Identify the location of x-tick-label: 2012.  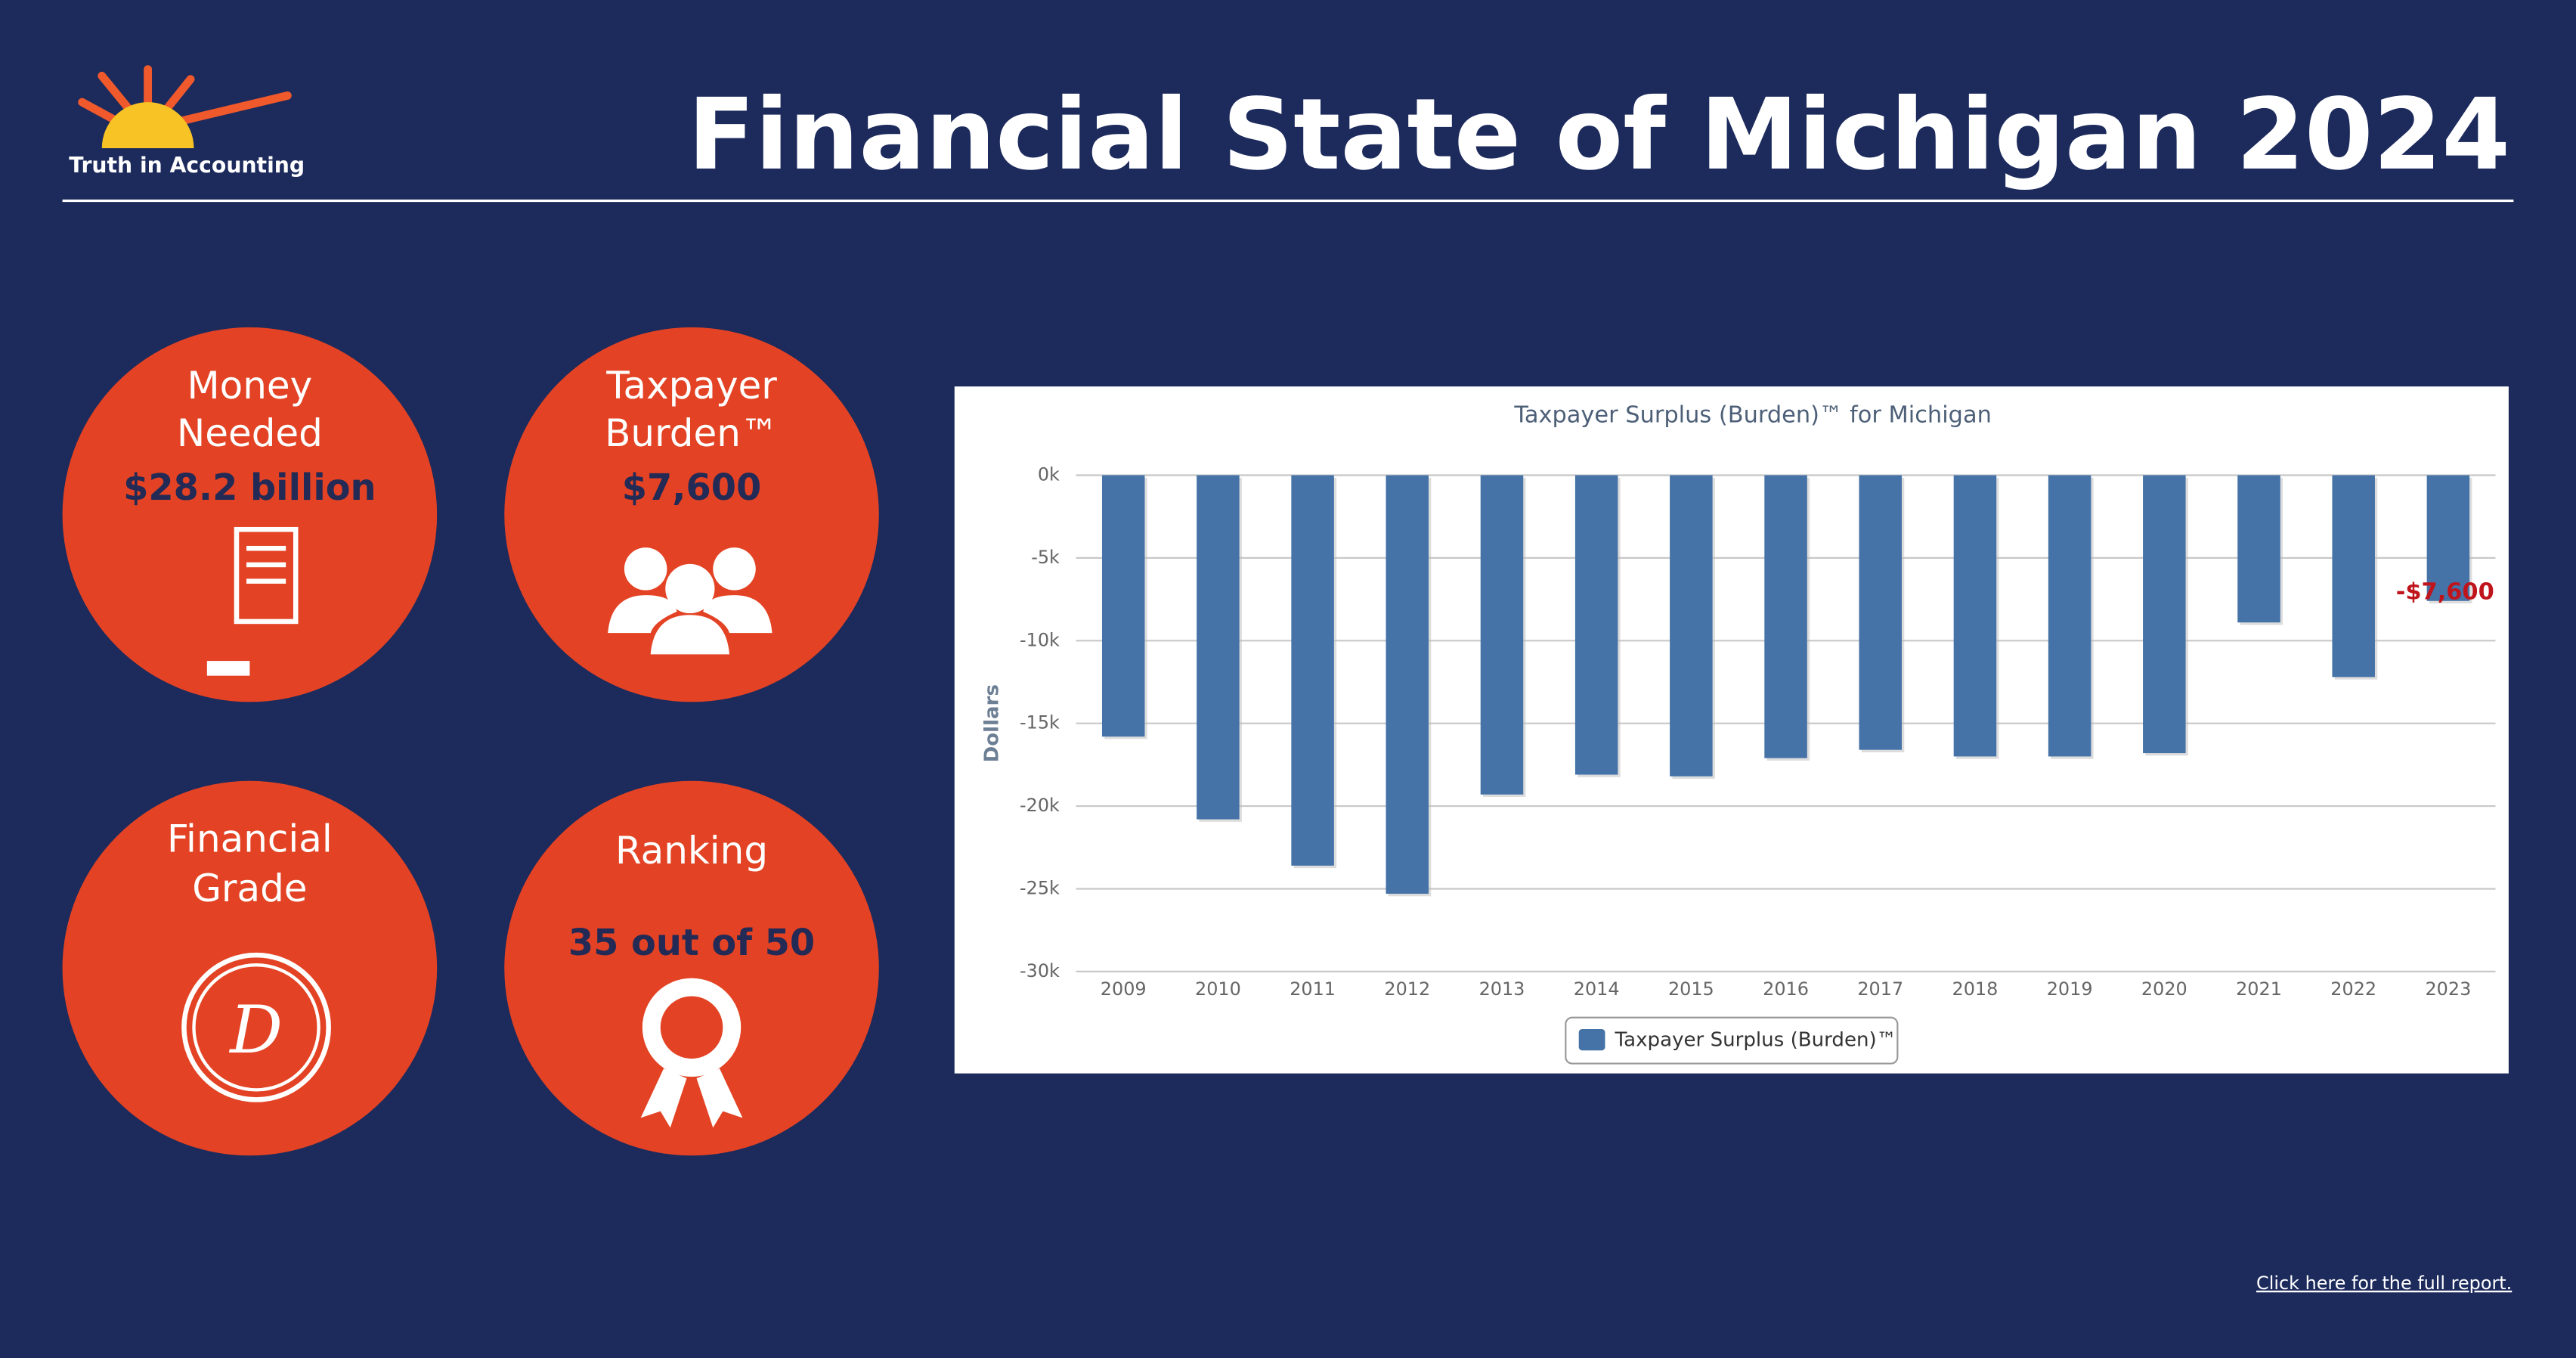
(1407, 989).